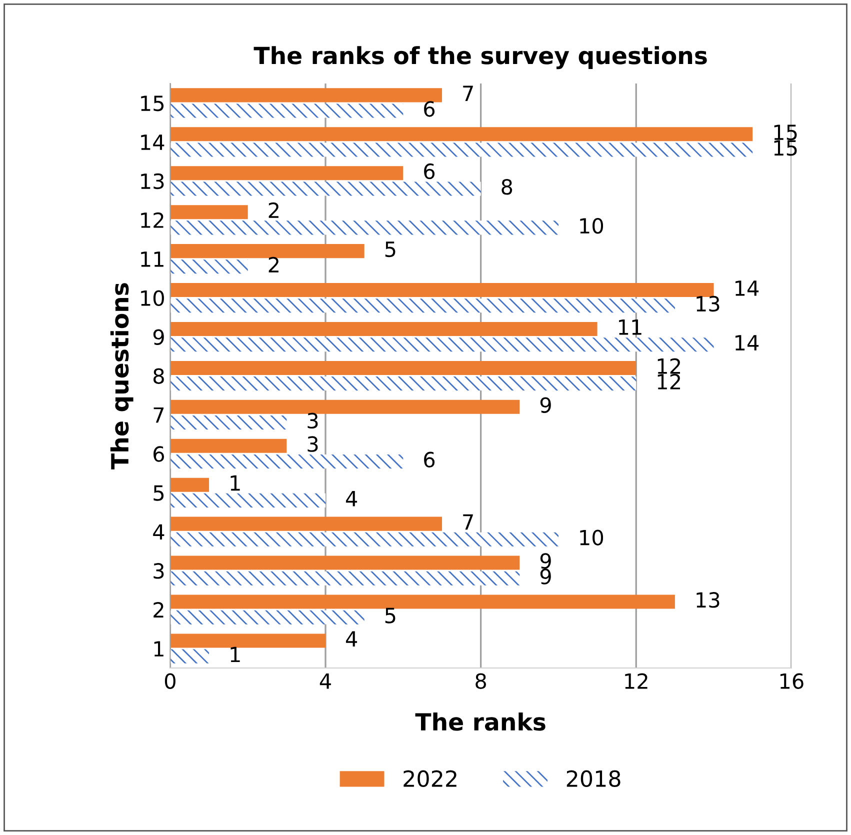 The width and height of the screenshot is (851, 835). I want to click on y-tick-label: 3, so click(159, 571).